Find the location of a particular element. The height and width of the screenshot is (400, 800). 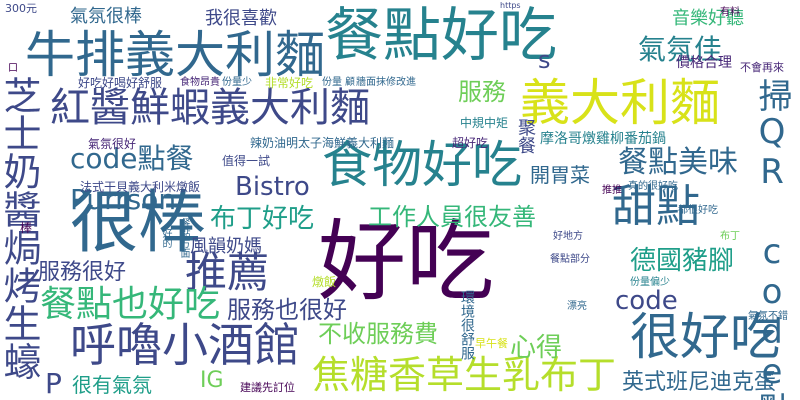

word: 服務 is located at coordinates (482, 92).